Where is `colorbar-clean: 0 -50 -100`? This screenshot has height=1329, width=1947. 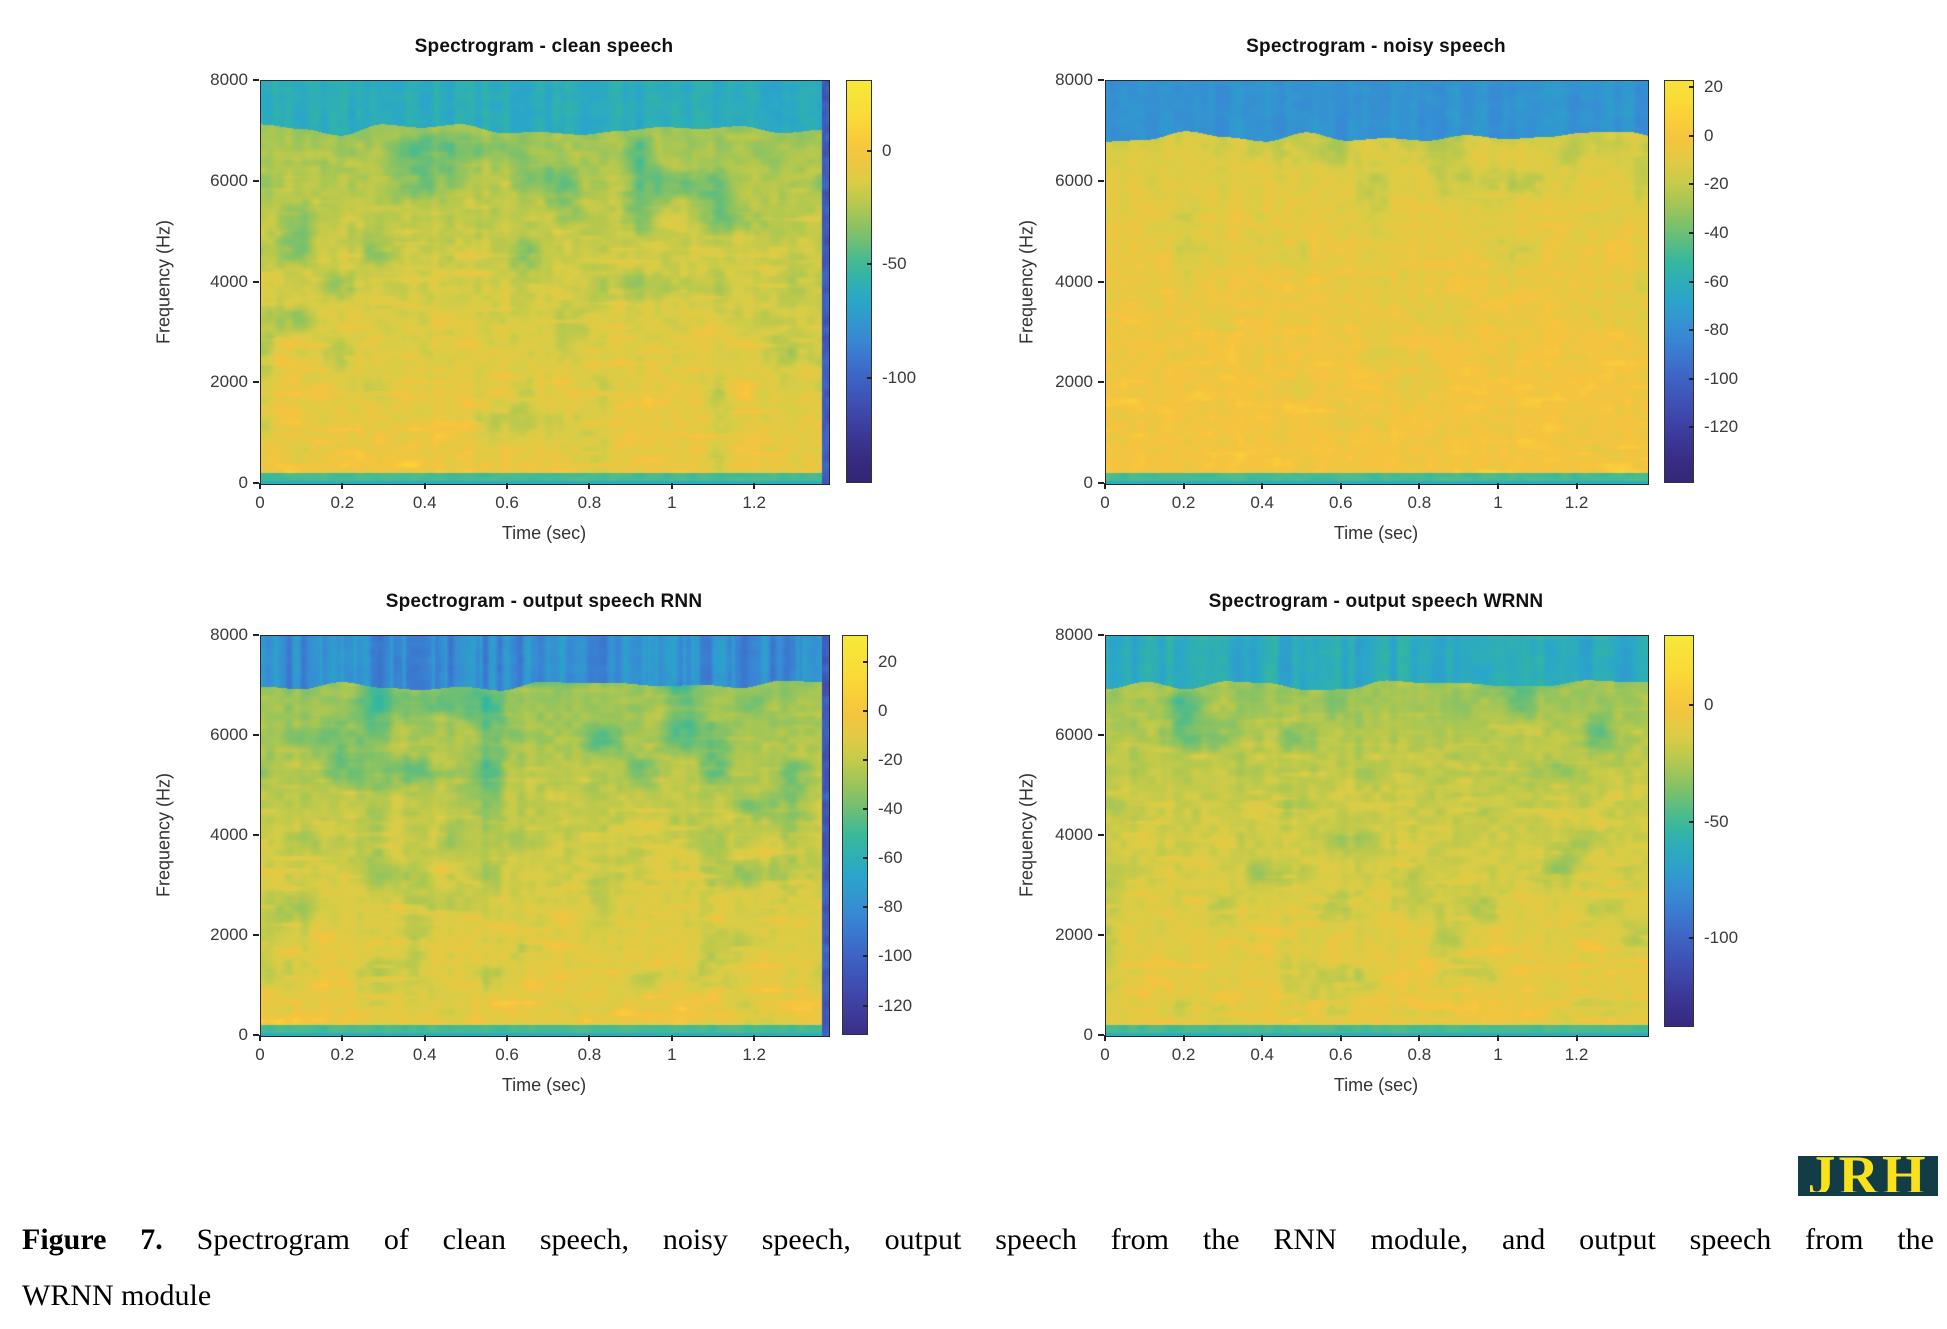
colorbar-clean: 0 -50 -100 is located at coordinates (881, 281).